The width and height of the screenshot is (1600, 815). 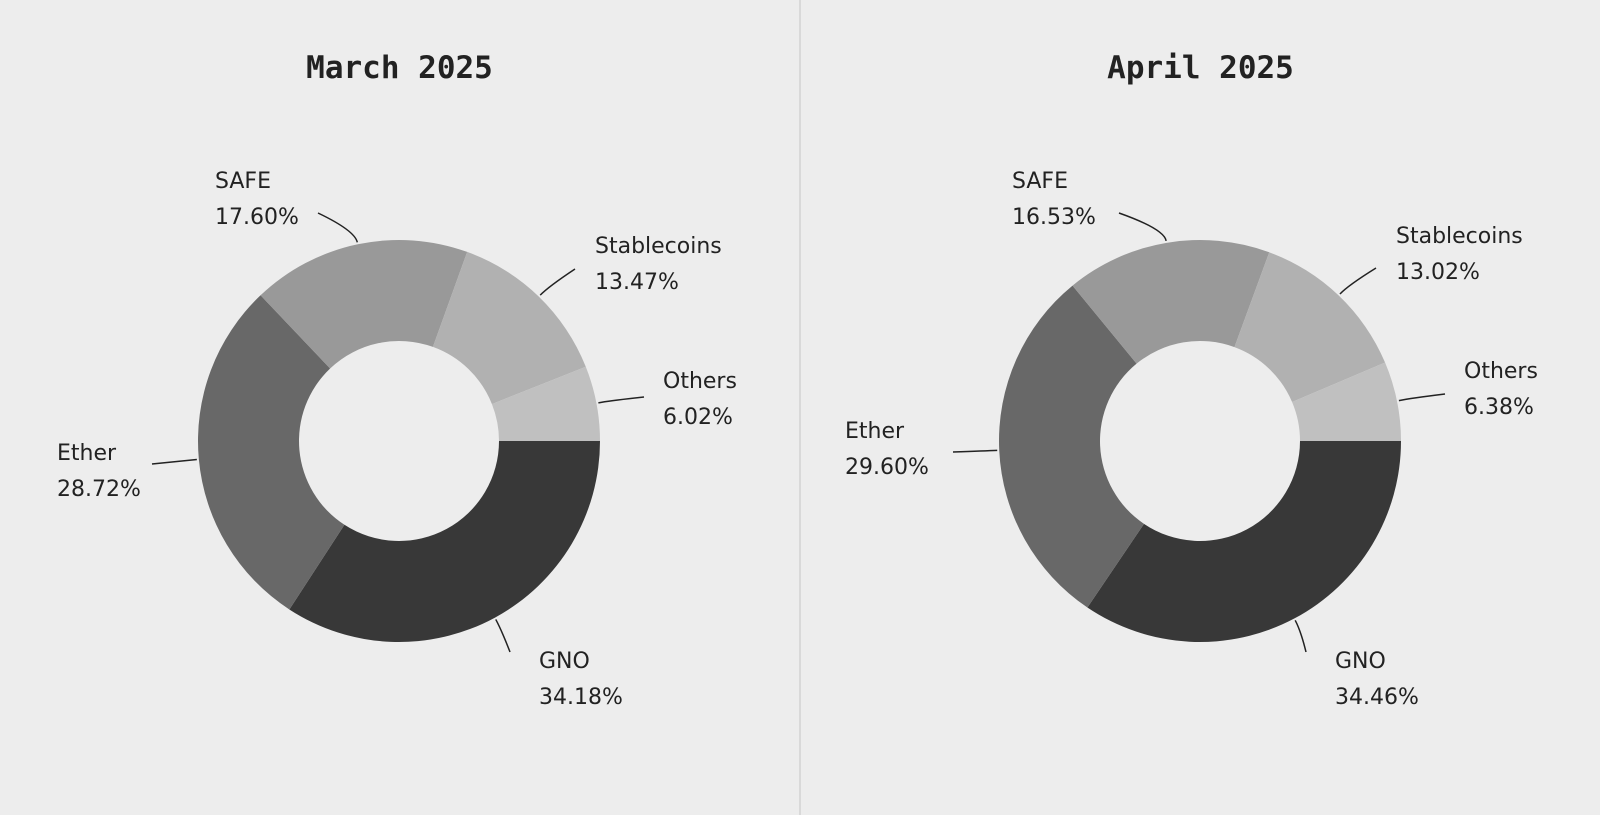 I want to click on slice-value-safe: 16.53%, so click(x=1054, y=217).